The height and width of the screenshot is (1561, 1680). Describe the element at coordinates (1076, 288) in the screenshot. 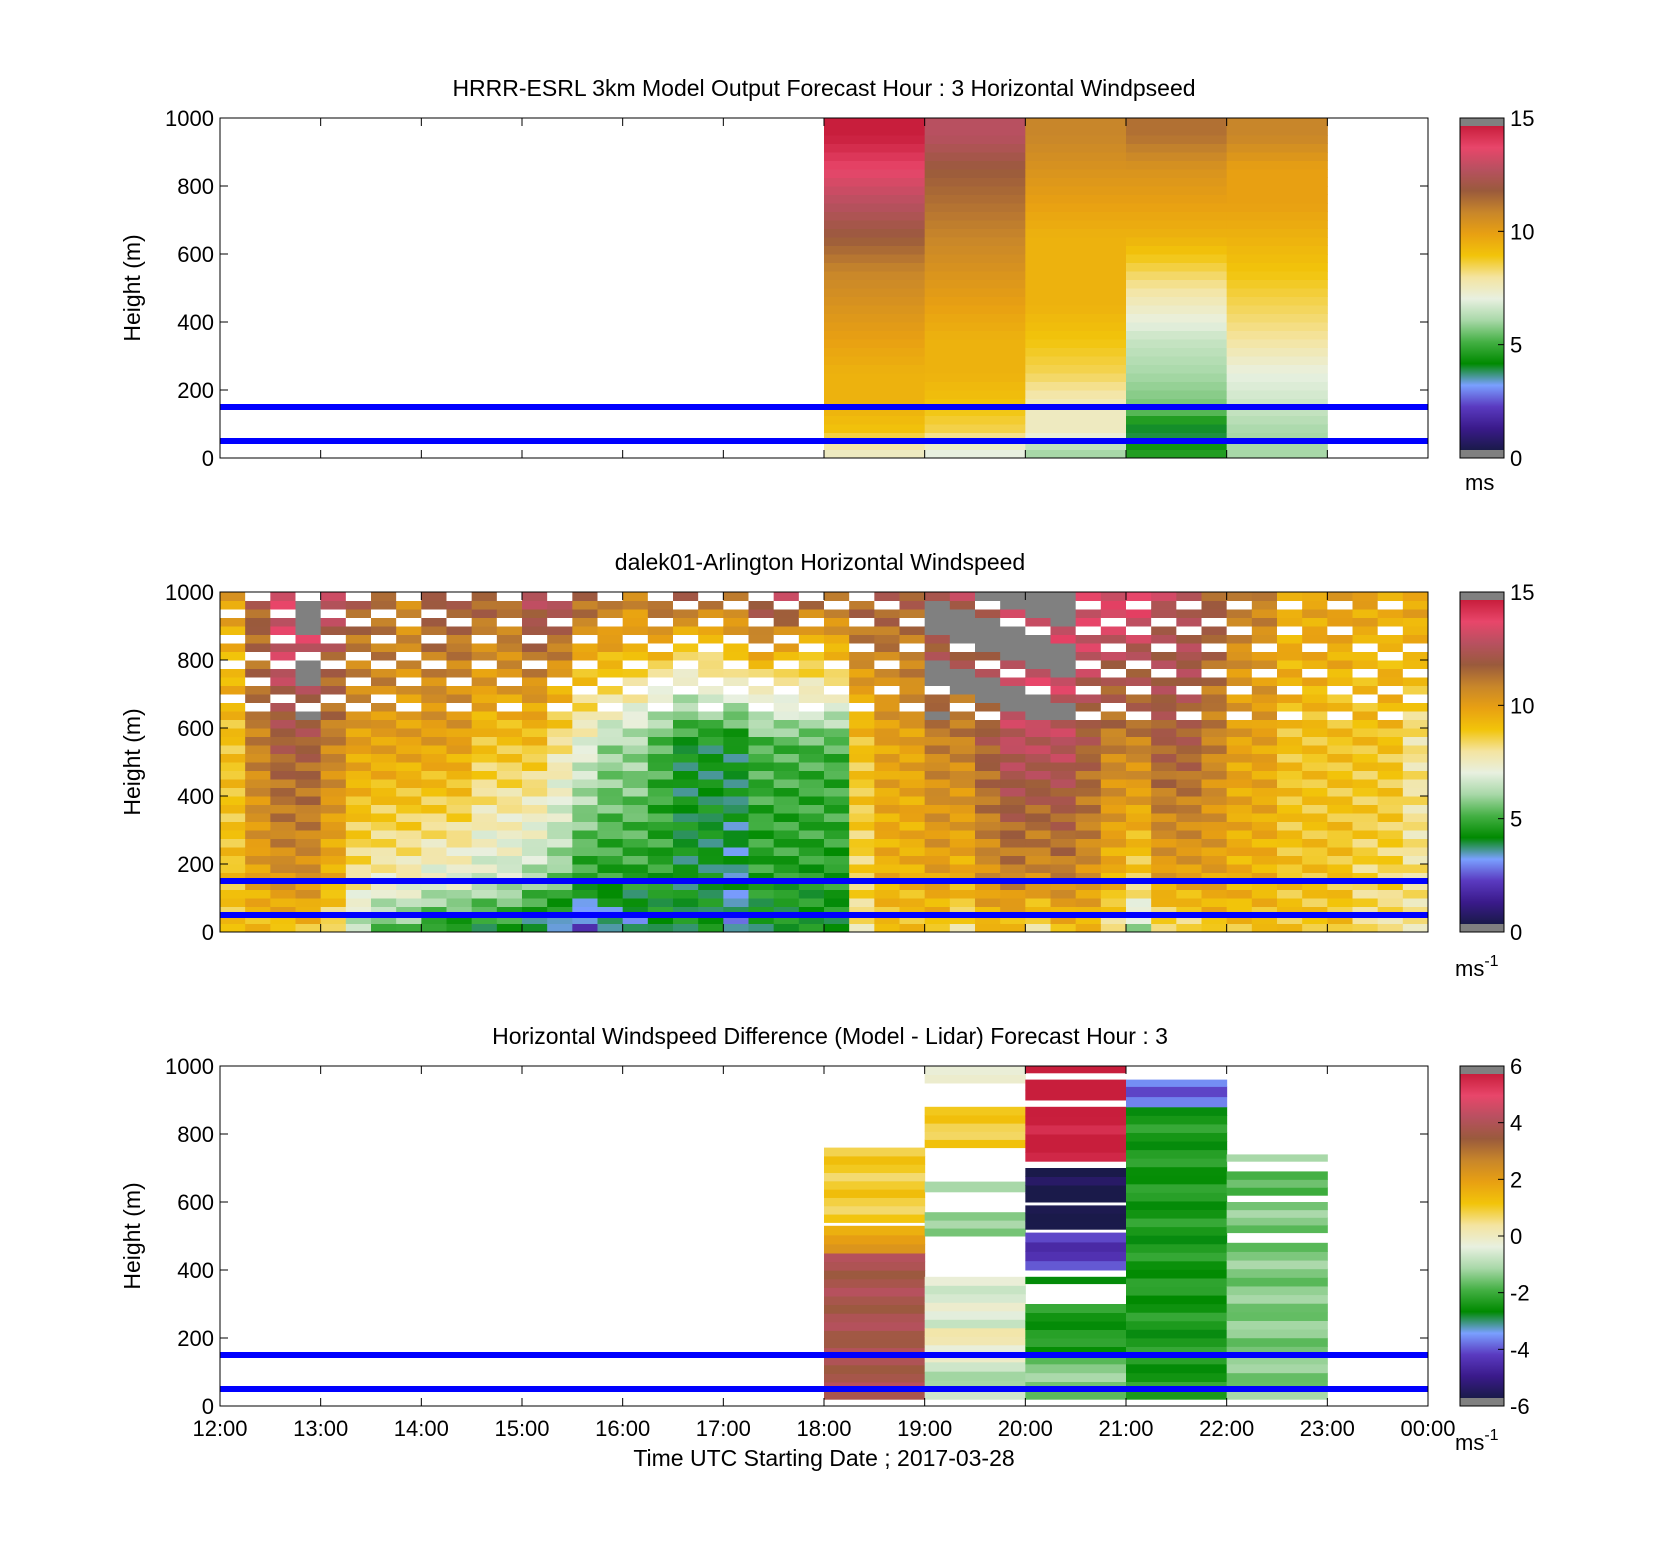

I see `panel-model-heatmap` at that location.